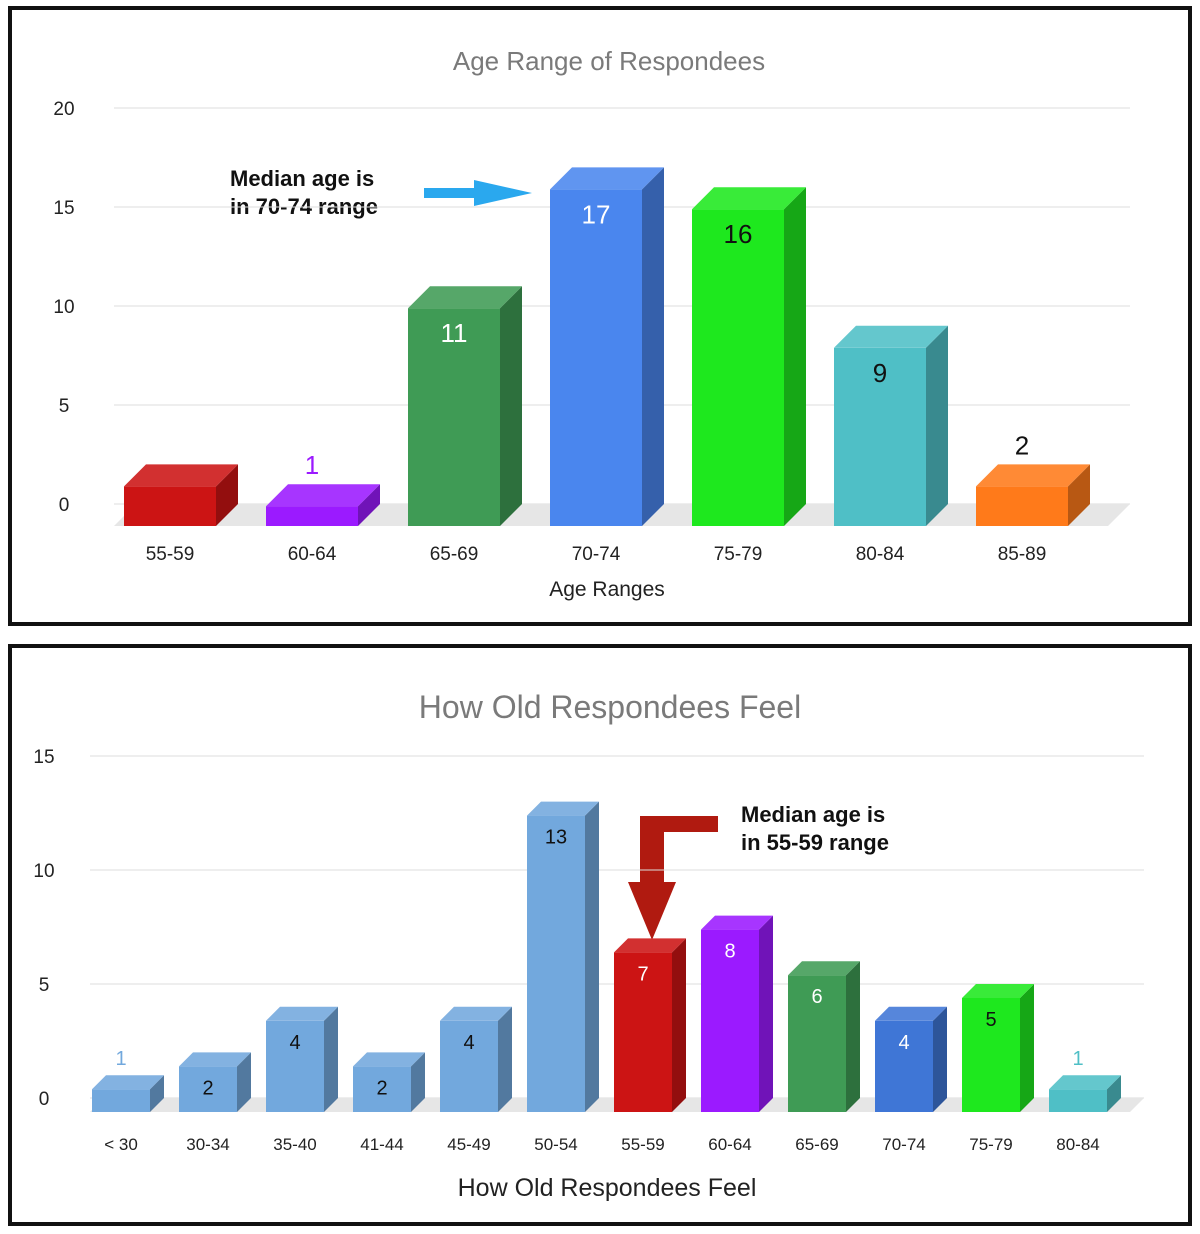 This screenshot has width=1200, height=1234. Describe the element at coordinates (816, 997) in the screenshot. I see `data-label: 6` at that location.